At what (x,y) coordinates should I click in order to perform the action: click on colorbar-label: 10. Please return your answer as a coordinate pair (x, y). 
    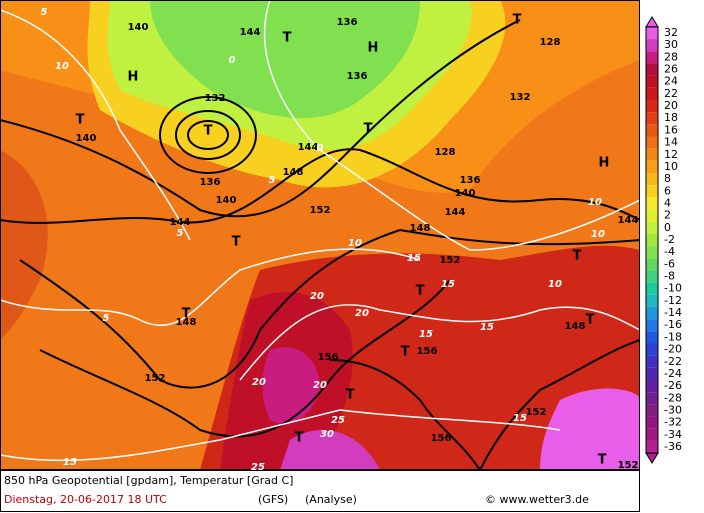
    Looking at the image, I should click on (671, 166).